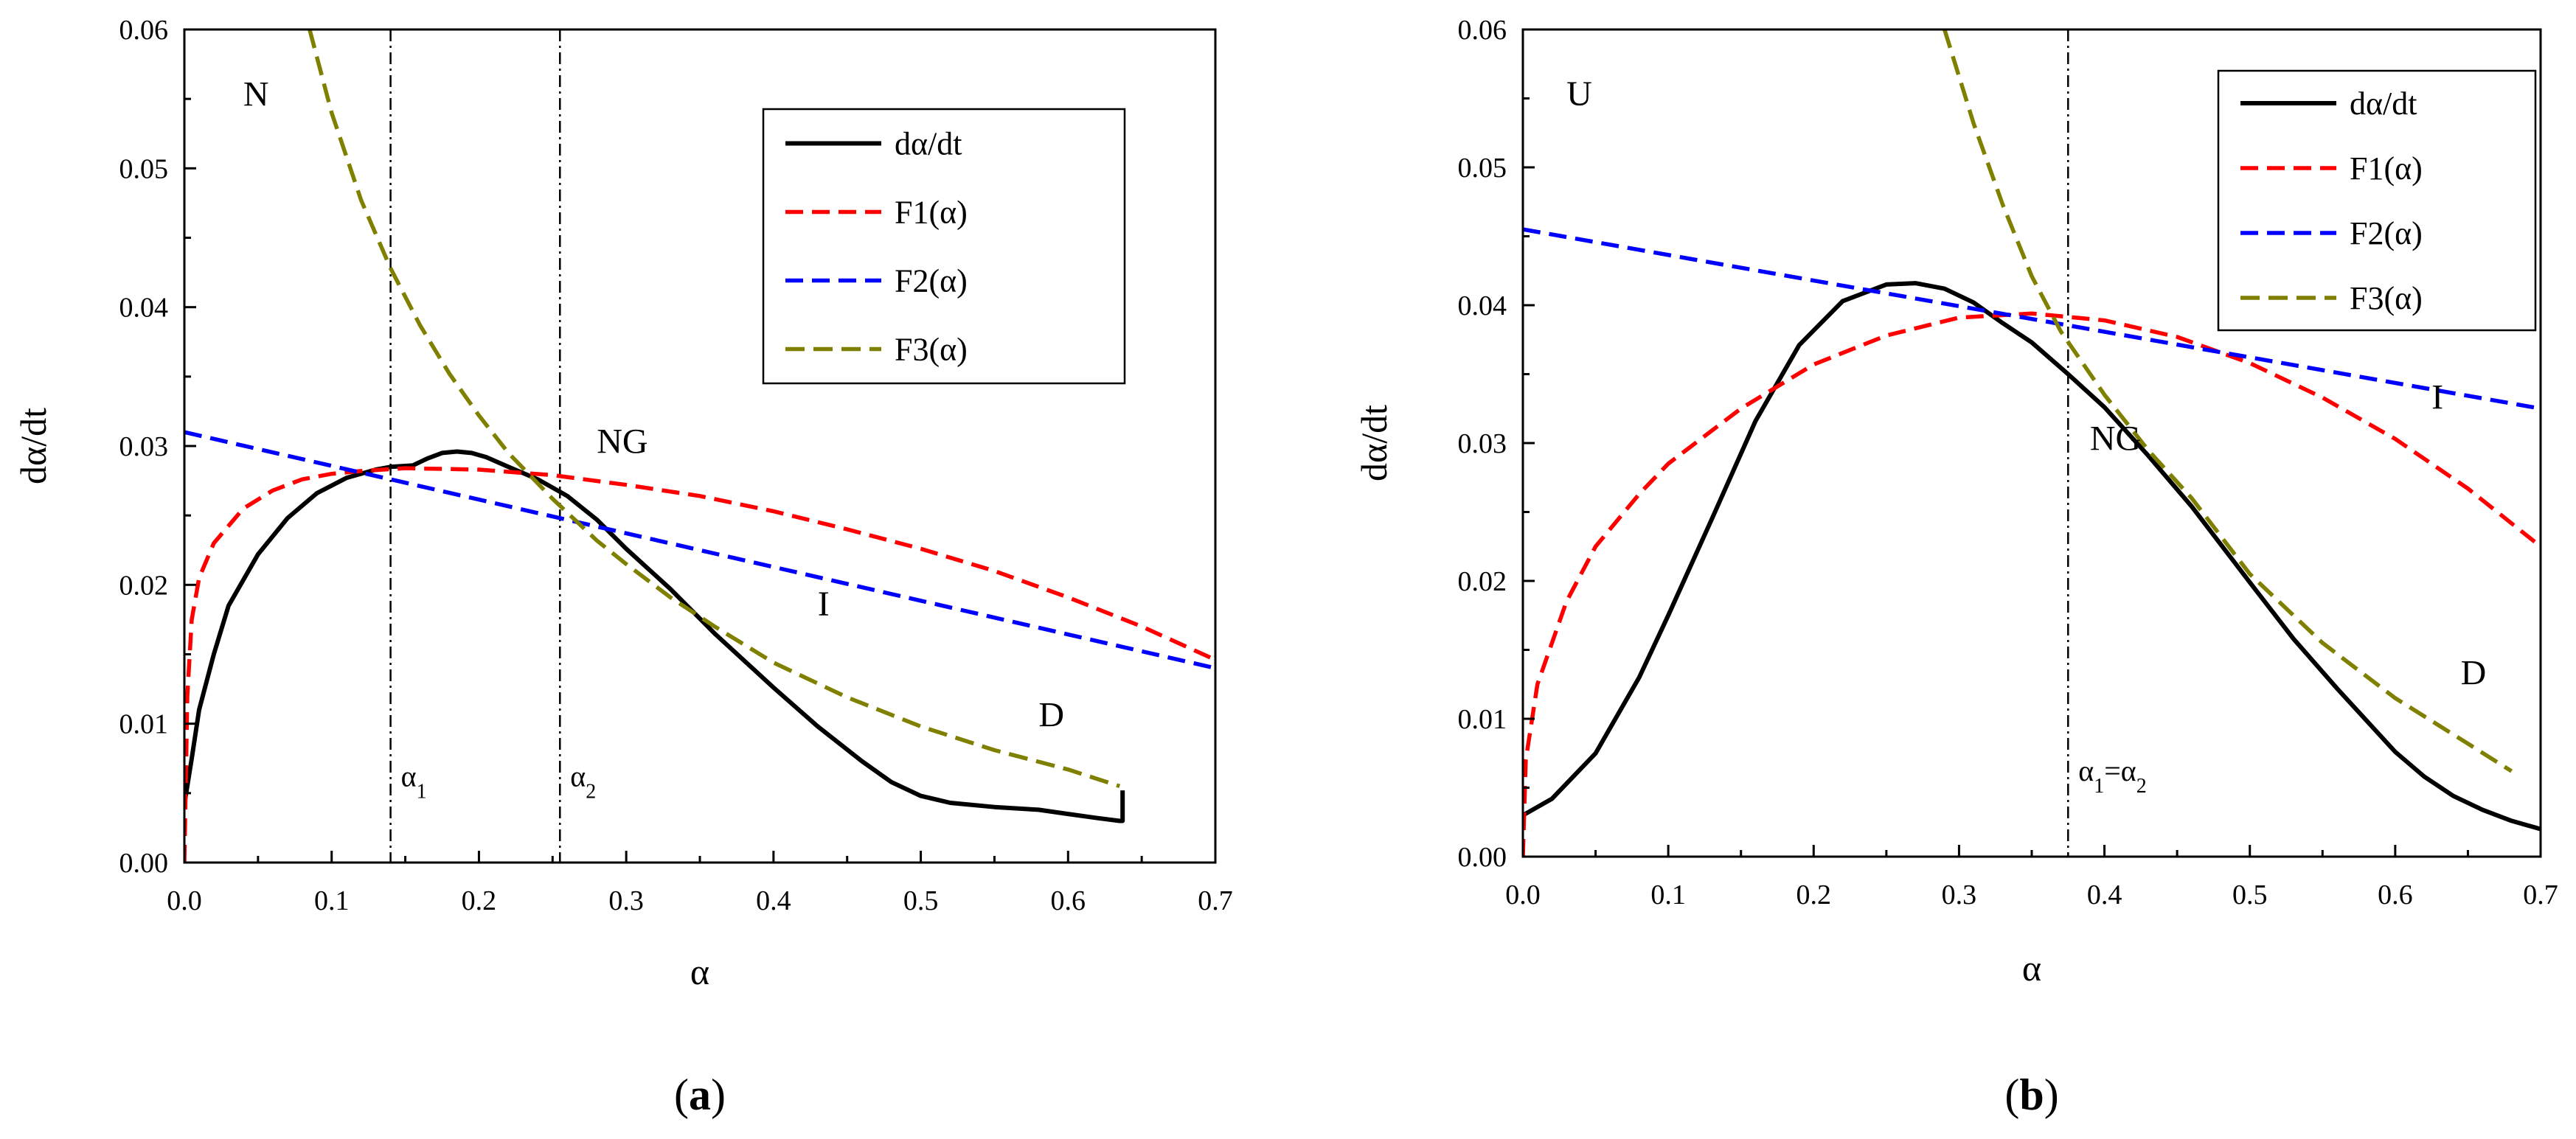 The image size is (2576, 1139). Describe the element at coordinates (1579, 94) in the screenshot. I see `region-label: U` at that location.